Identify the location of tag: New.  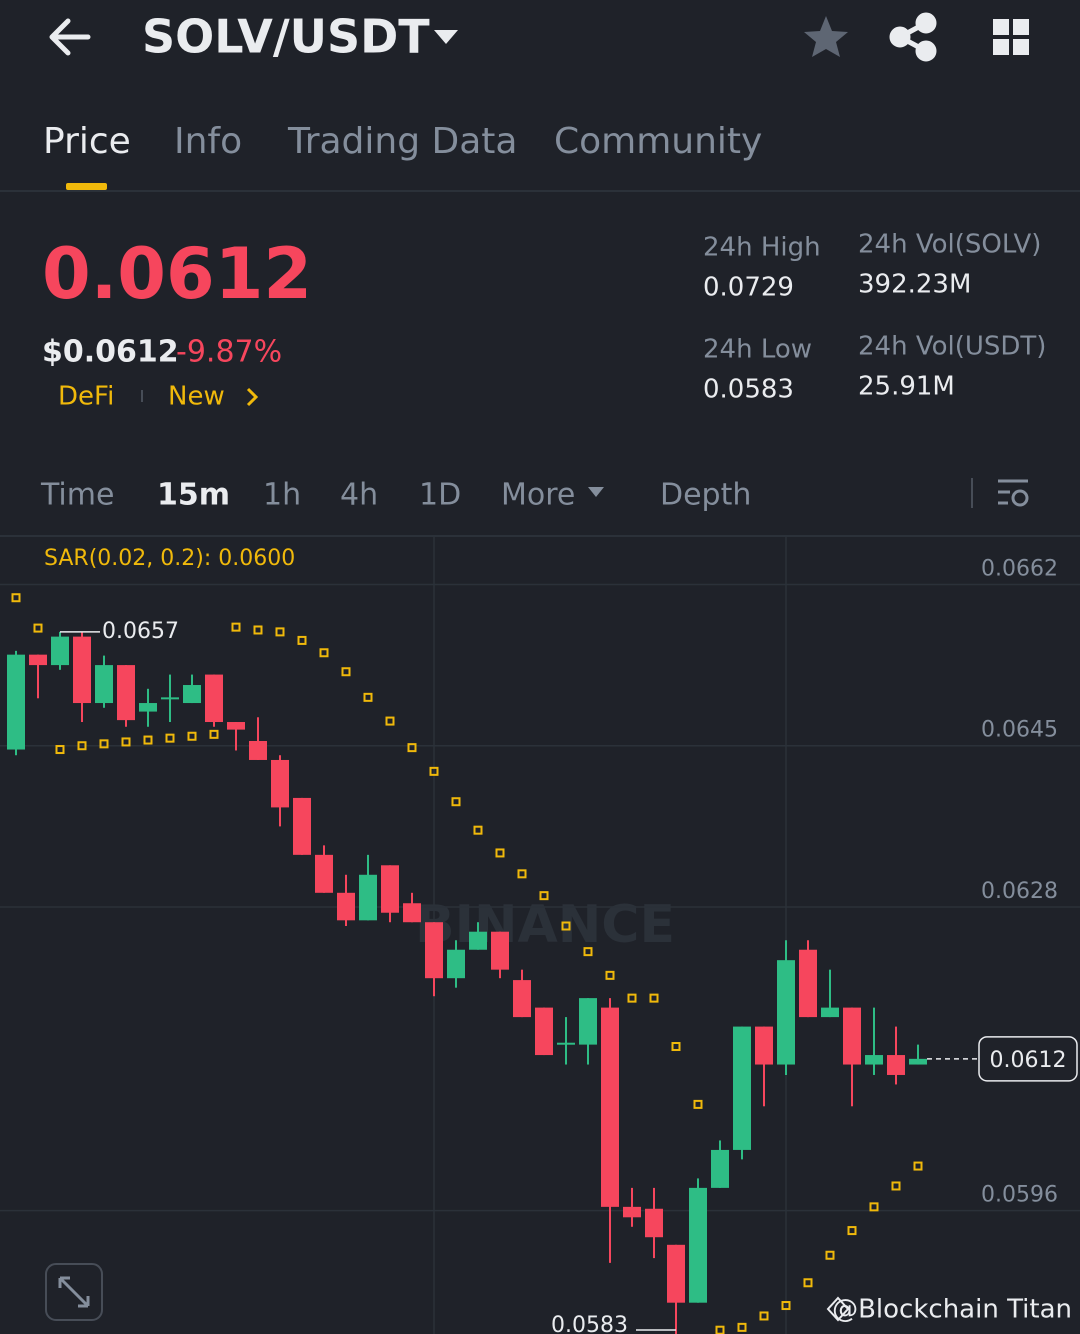
(196, 397).